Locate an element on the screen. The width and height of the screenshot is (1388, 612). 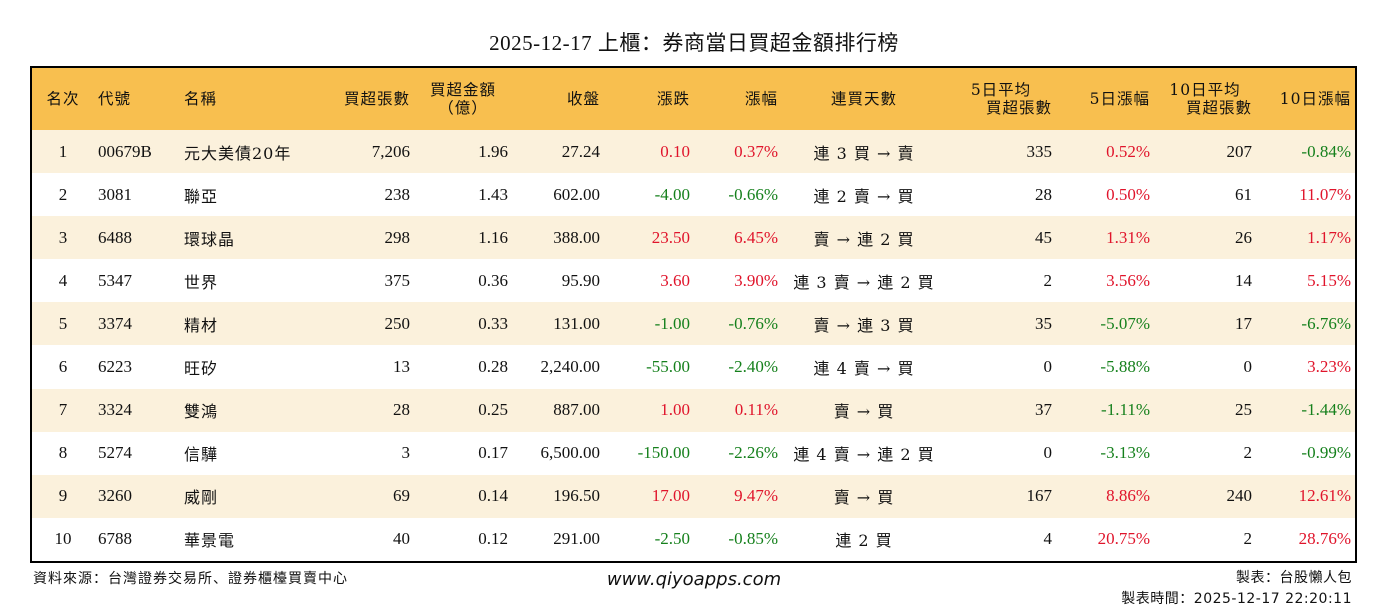
code-cell: 00679B is located at coordinates (125, 151).